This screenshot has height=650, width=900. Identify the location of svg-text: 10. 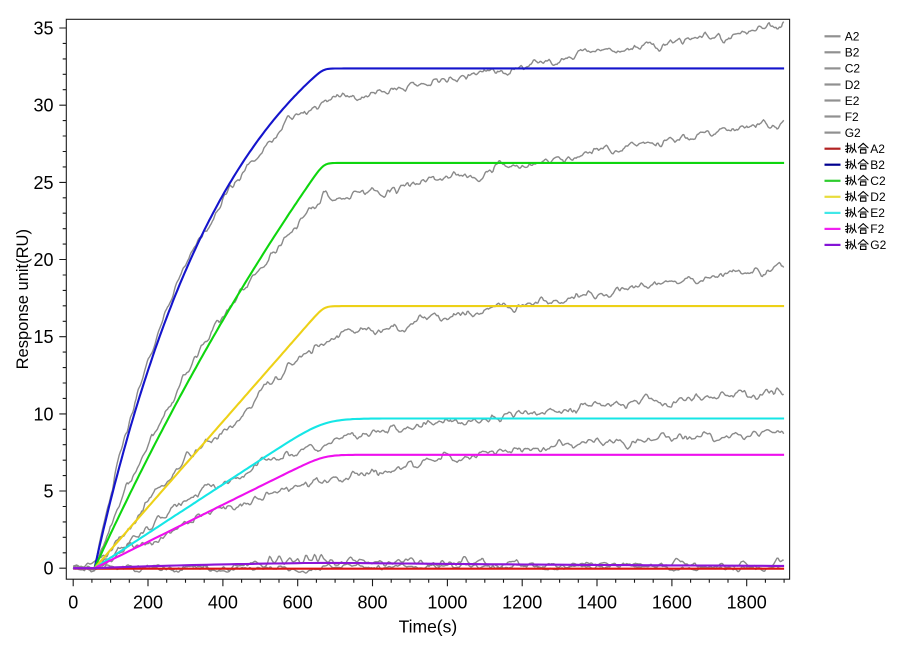
(43, 414).